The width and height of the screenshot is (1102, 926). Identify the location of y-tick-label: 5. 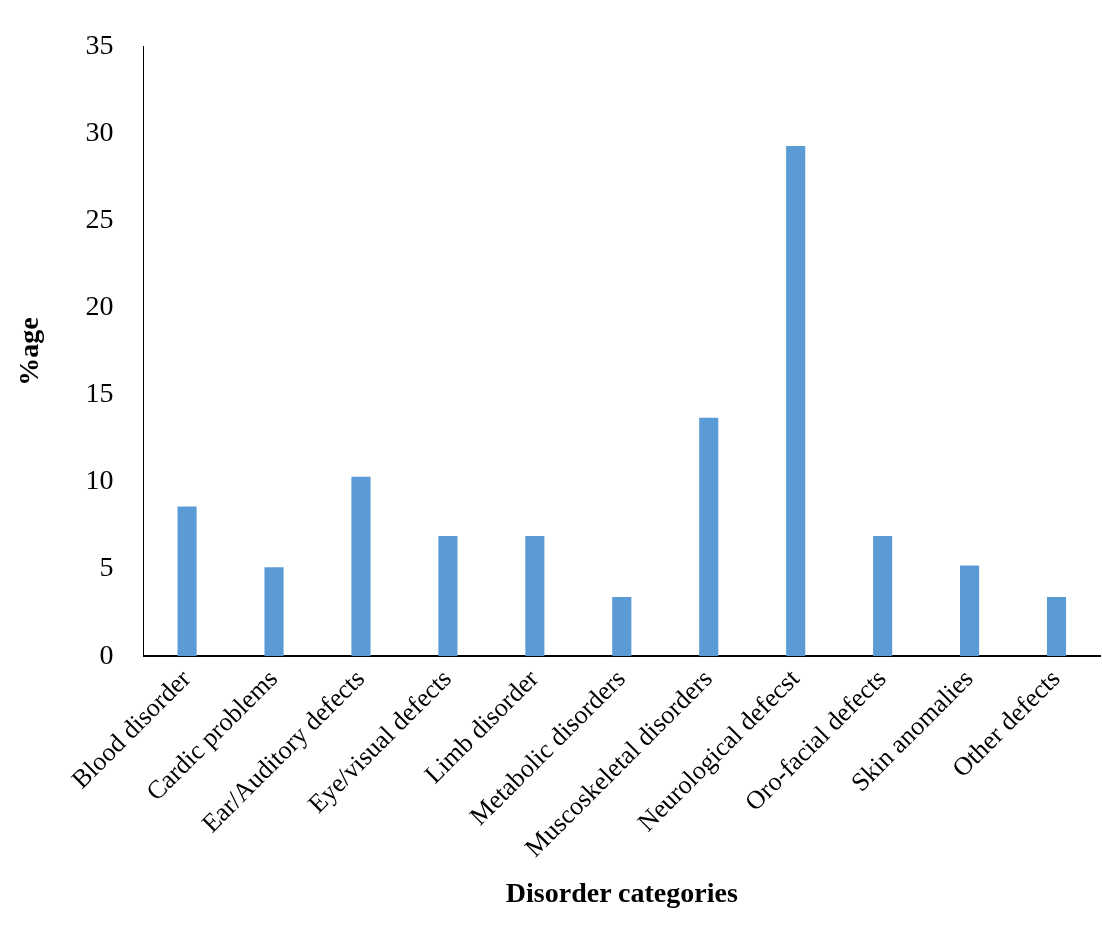
(106, 567).